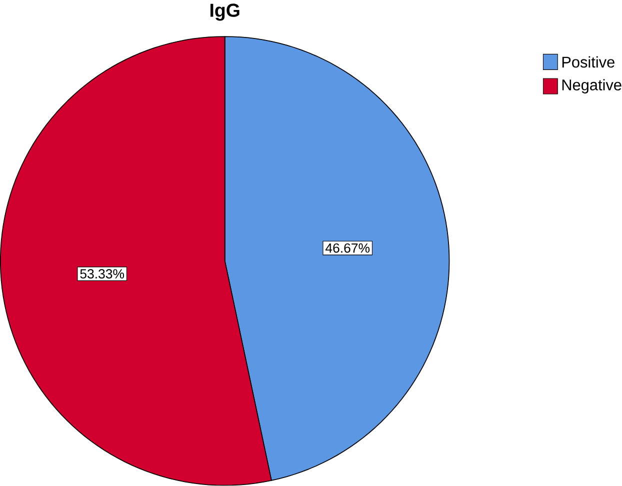 Image resolution: width=622 pixels, height=486 pixels. Describe the element at coordinates (592, 86) in the screenshot. I see `legend-label: Negative` at that location.